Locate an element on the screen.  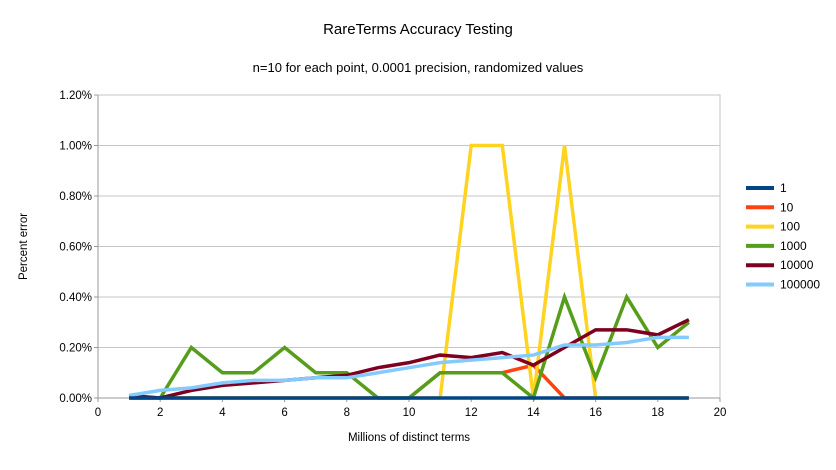
x-tick-label: 2 is located at coordinates (160, 413).